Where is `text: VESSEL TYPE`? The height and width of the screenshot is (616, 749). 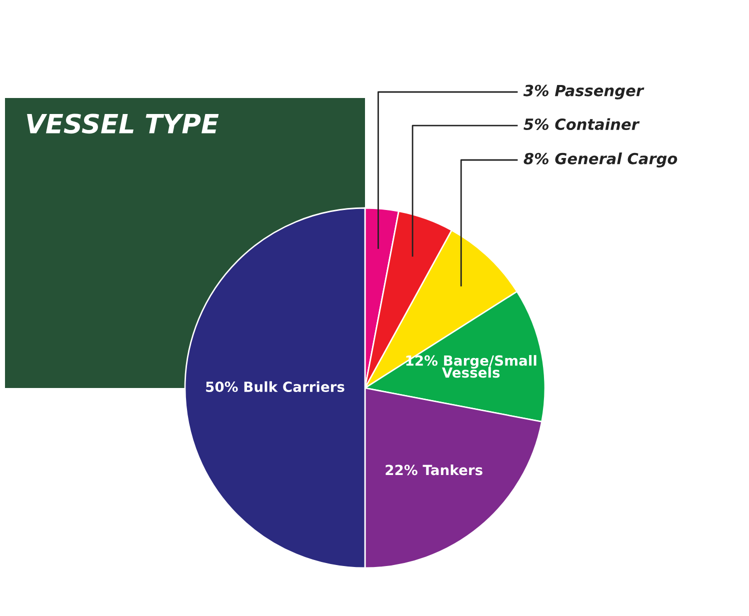
text: VESSEL TYPE is located at coordinates (123, 124).